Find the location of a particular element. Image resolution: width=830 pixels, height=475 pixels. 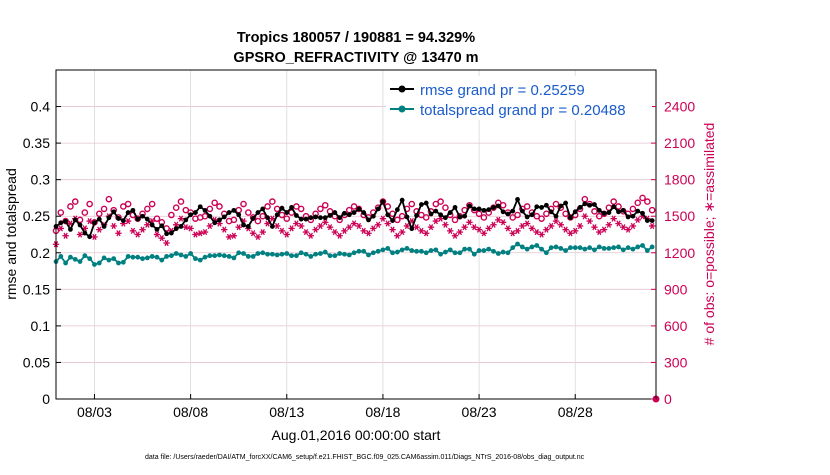

y-left-tick-label: 0.35 is located at coordinates (36, 143).